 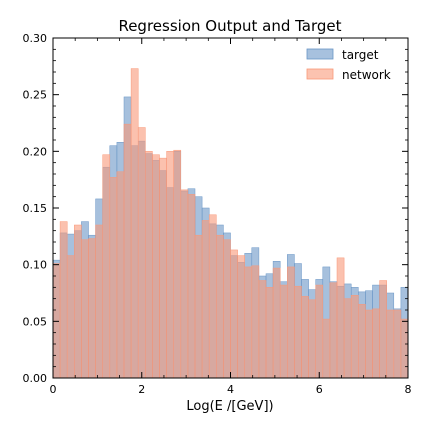 I want to click on x-tick-label: 6, so click(x=319, y=389).